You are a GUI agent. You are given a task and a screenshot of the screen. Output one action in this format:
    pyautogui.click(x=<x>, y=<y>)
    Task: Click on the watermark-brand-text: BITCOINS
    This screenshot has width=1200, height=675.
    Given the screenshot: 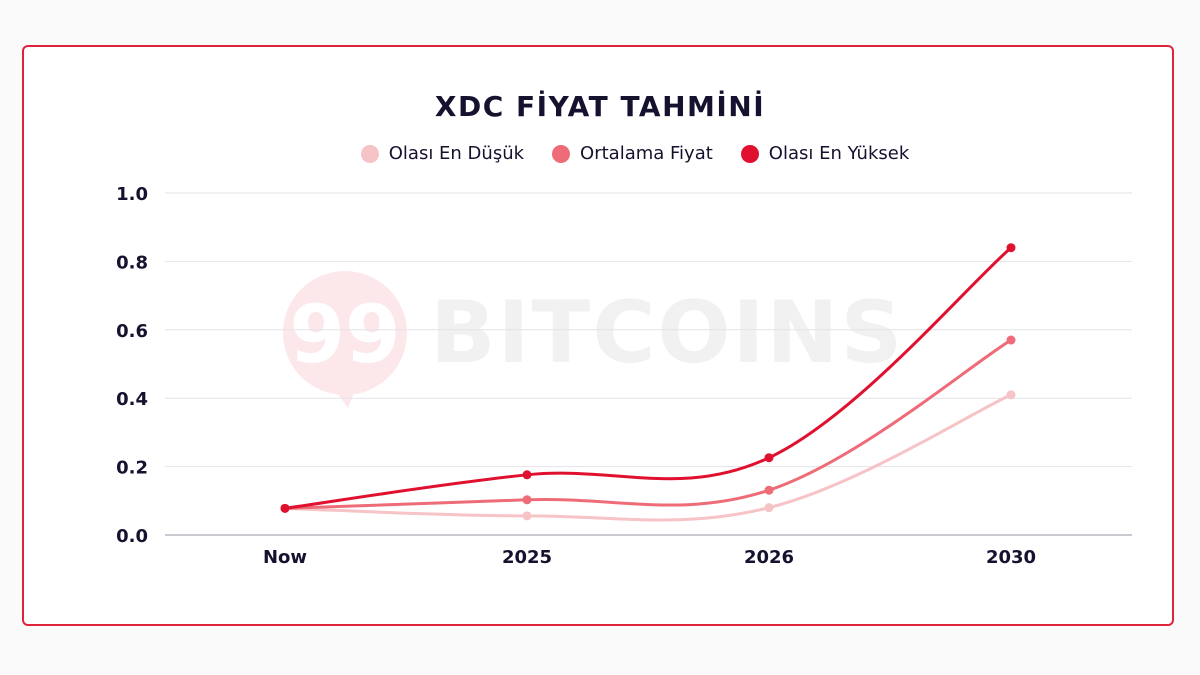 What is the action you would take?
    pyautogui.click(x=667, y=333)
    